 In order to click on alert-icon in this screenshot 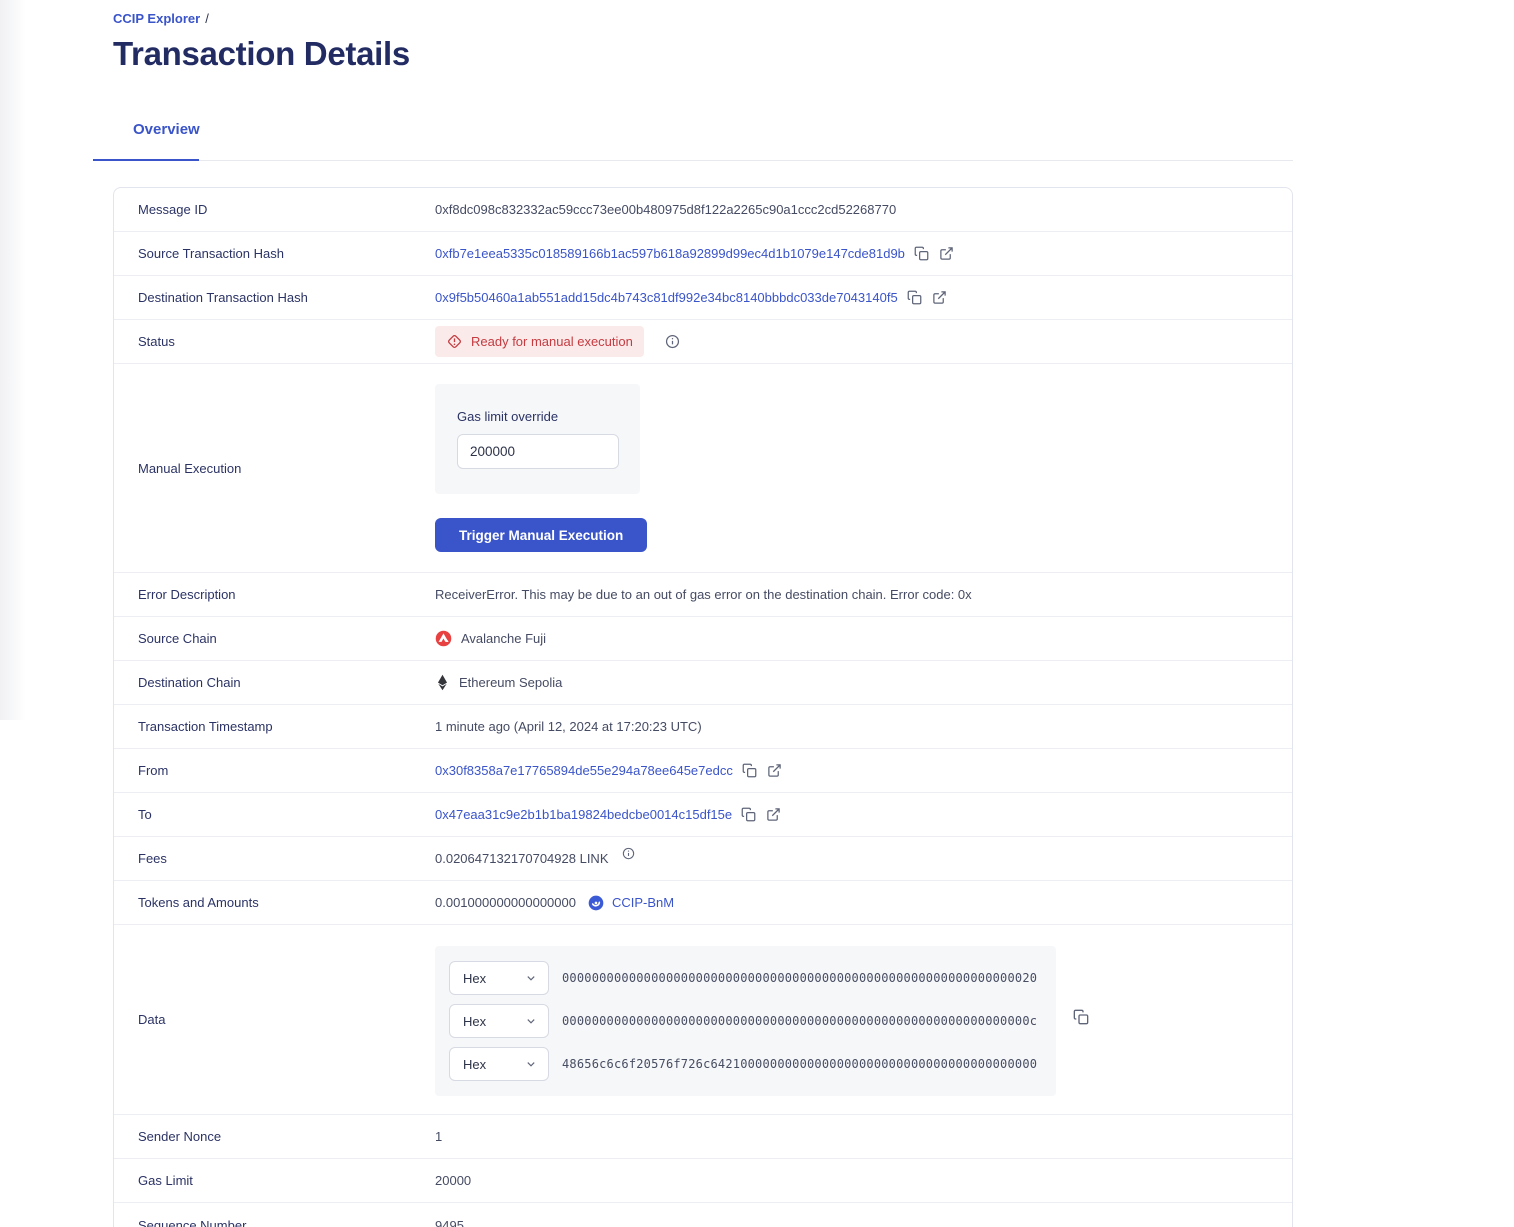, I will do `click(454, 341)`.